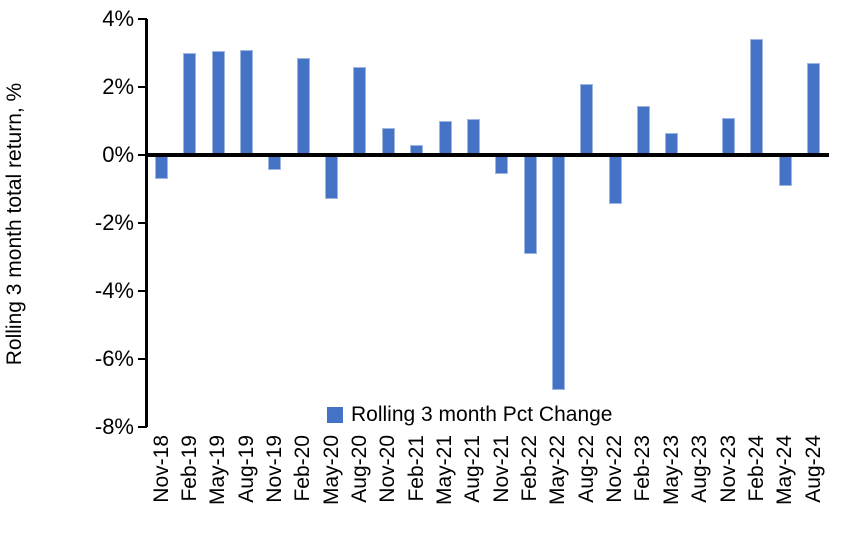  I want to click on x-tick-label-Aug-20: Aug-20, so click(359, 469).